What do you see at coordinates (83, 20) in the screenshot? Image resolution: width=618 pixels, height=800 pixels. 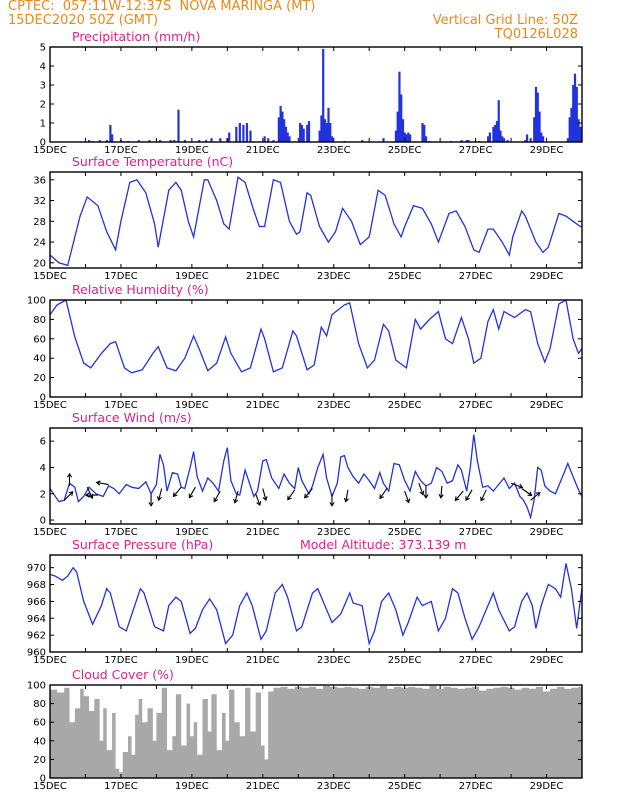 I see `header-init-time: 15DEC2020 50Z (GMT)` at bounding box center [83, 20].